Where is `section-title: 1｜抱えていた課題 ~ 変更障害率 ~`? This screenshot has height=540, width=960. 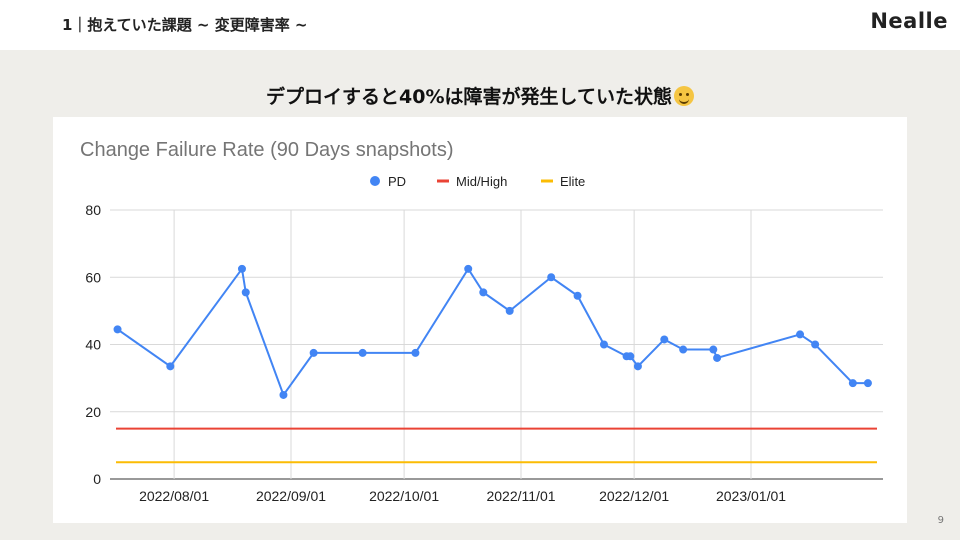
section-title: 1｜抱えていた課題 ~ 変更障害率 ~ is located at coordinates (185, 25).